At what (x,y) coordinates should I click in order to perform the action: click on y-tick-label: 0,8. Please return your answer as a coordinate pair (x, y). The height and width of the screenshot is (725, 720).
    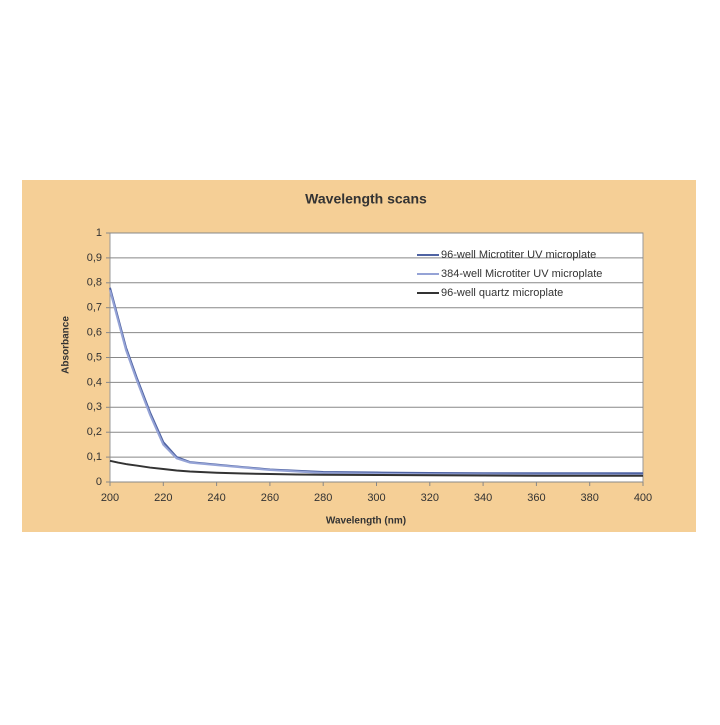
    Looking at the image, I should click on (94, 283).